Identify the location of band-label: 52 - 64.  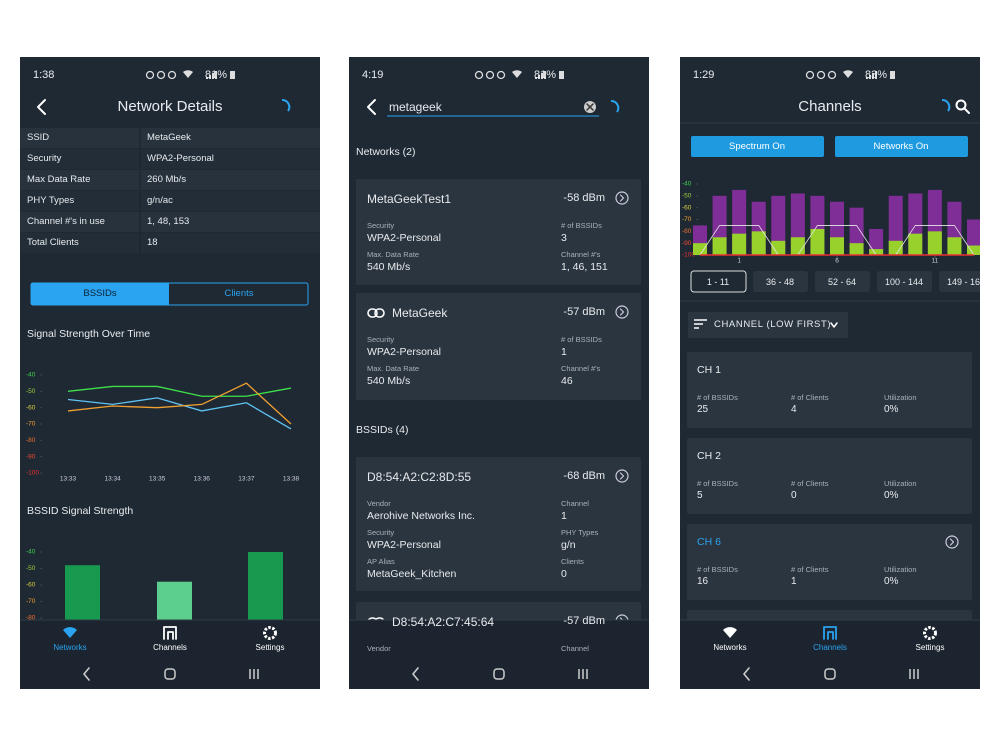
(842, 282).